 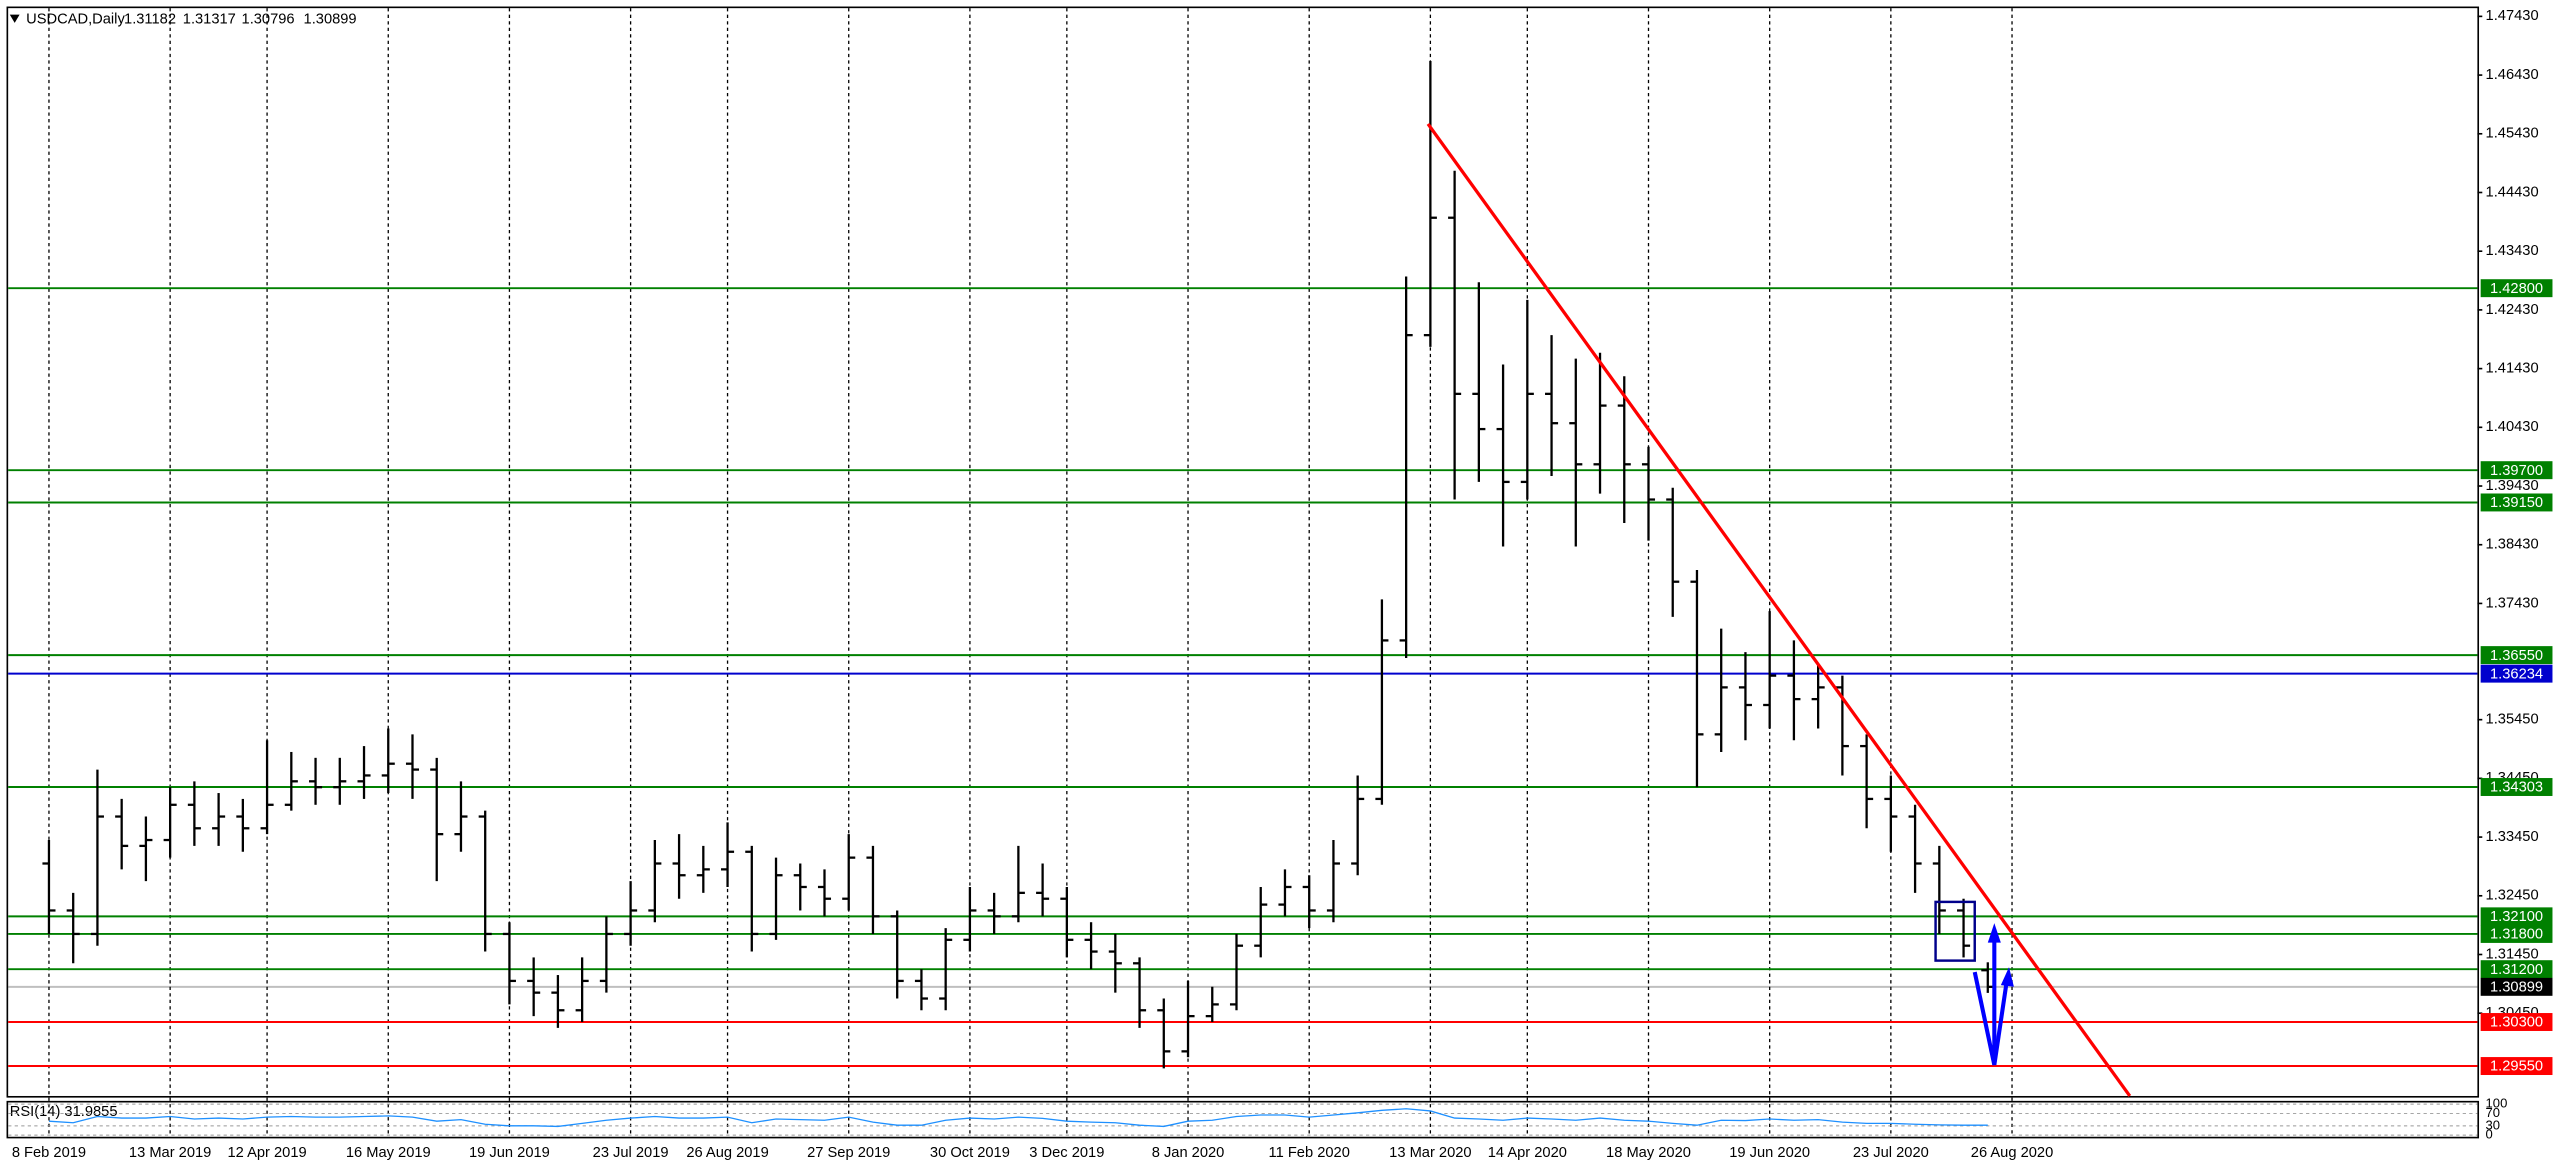 I want to click on rsi-title: RSI(14) 31.9855, so click(x=64, y=1112).